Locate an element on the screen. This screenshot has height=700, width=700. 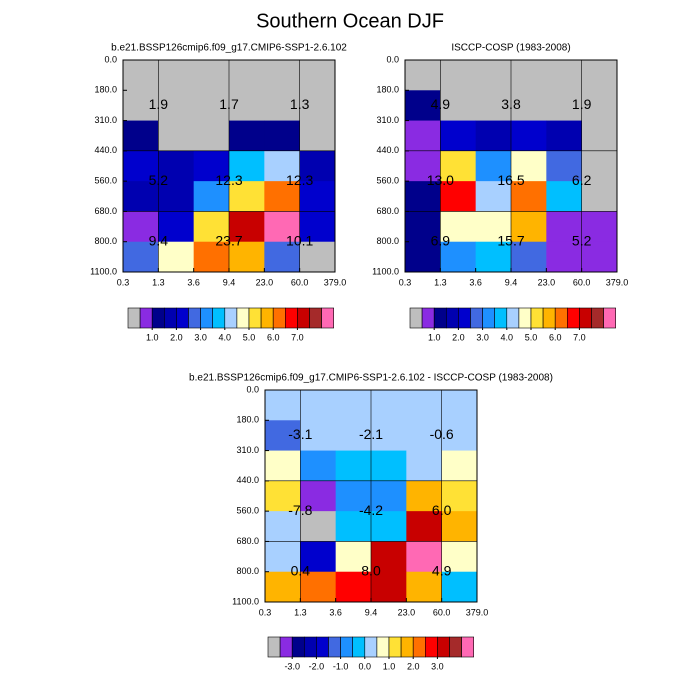
figure-title: Southern Ocean DJF is located at coordinates (350, 21).